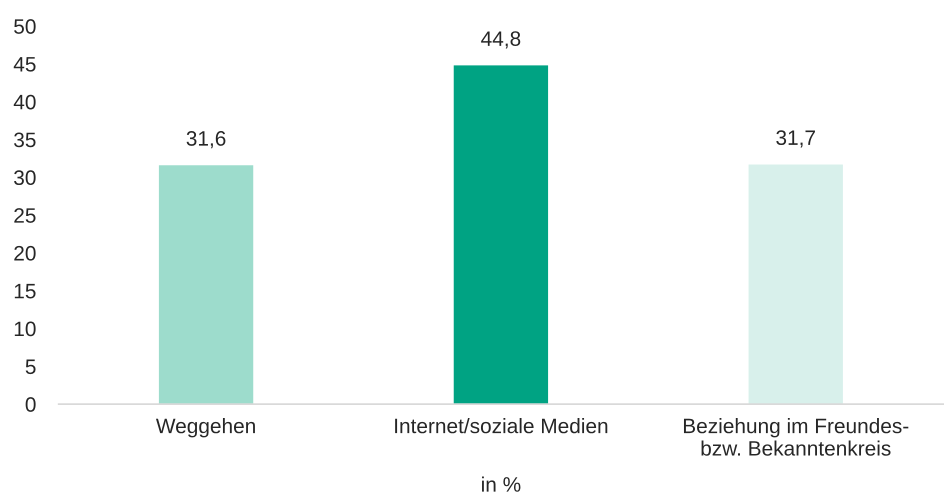  I want to click on data-label: 44,8, so click(500, 39).